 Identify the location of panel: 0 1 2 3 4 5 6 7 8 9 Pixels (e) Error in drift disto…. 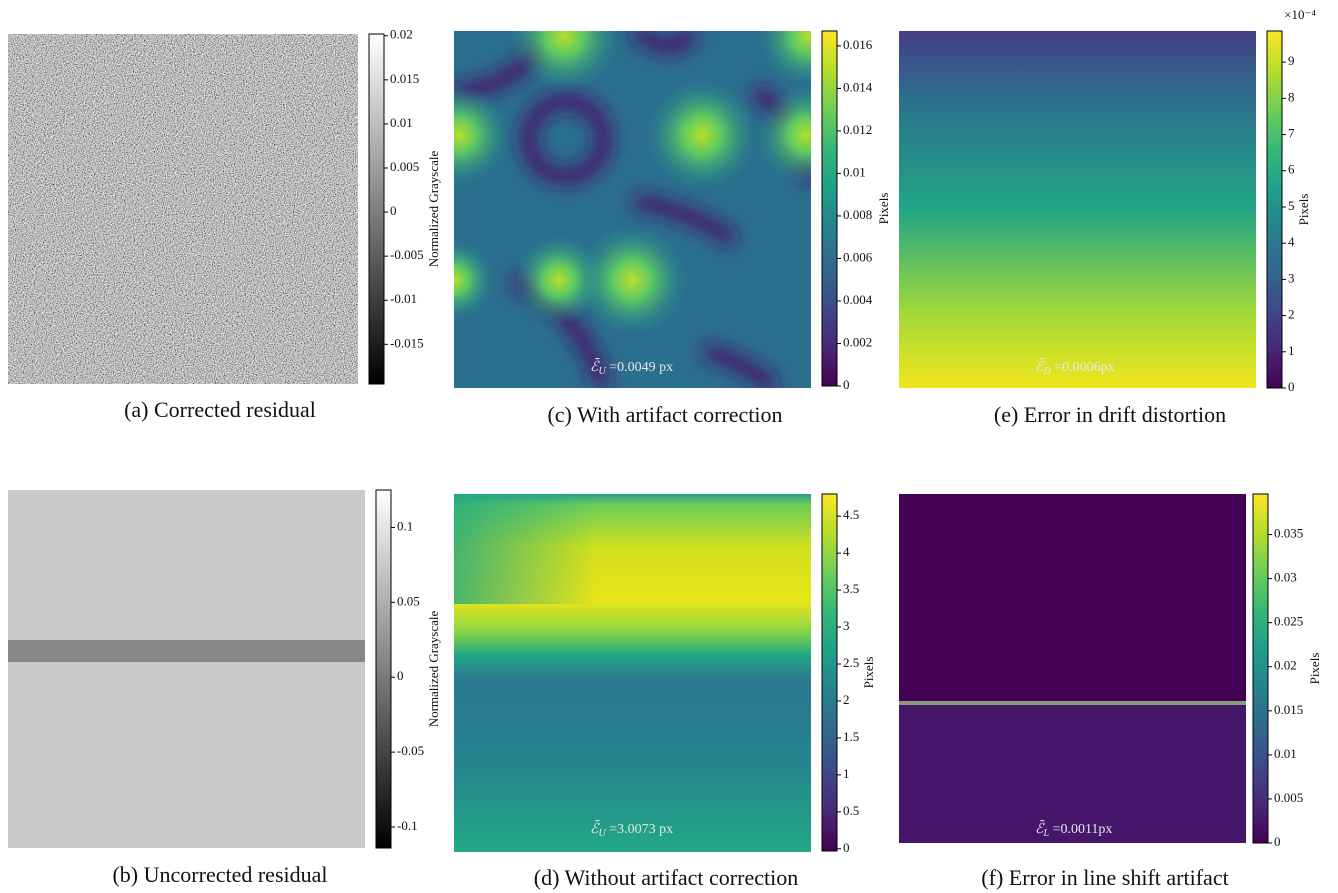
(1155, 217).